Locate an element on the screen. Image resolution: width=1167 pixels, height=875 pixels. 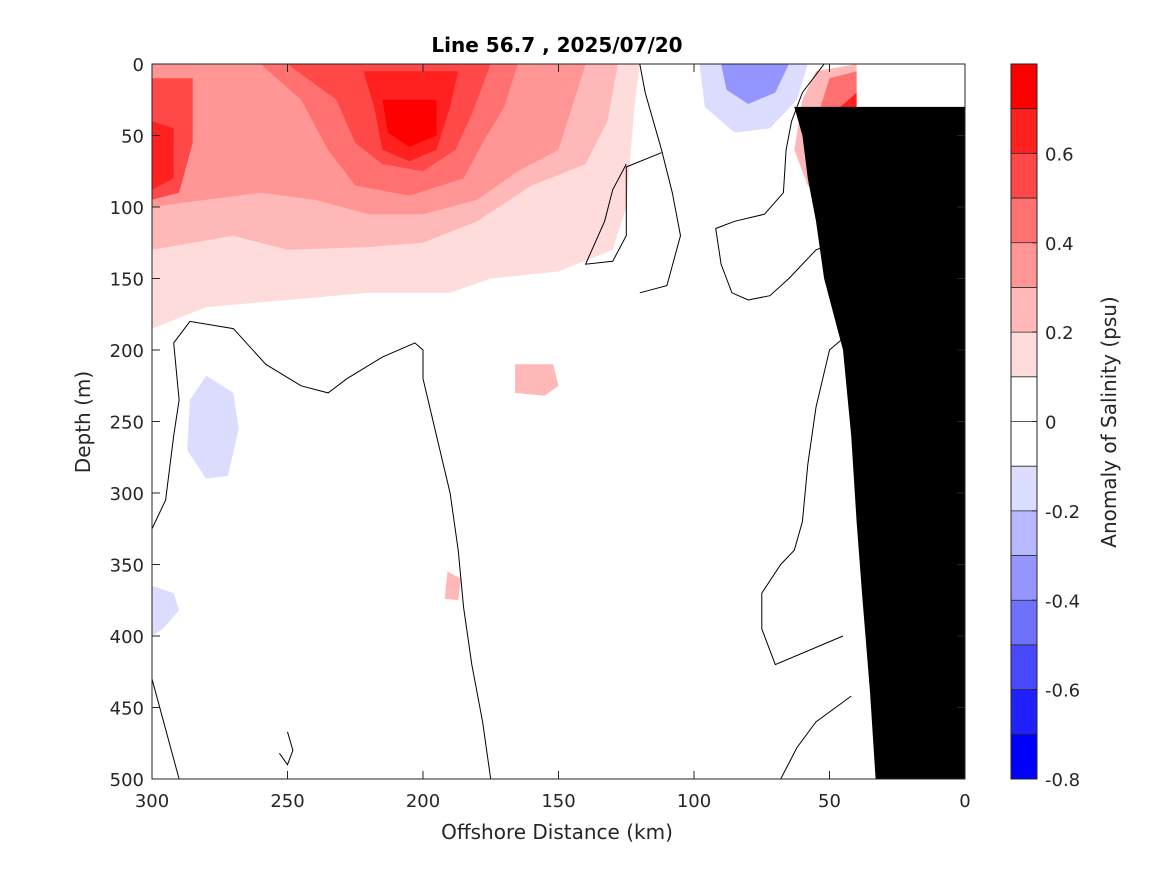
chart-title: Line 56.7 , 2025/07/20 is located at coordinates (556, 45).